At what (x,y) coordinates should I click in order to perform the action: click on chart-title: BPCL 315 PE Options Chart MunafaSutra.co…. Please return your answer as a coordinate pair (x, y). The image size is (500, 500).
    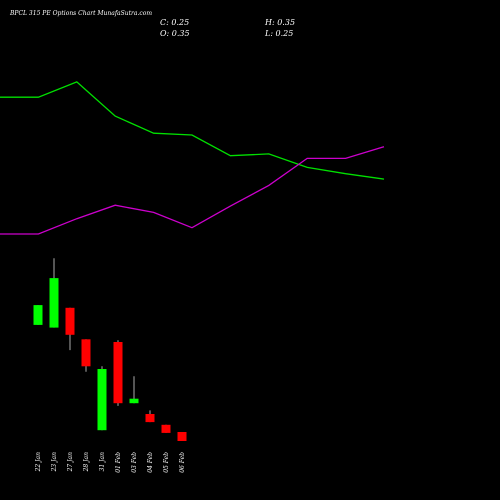
    Looking at the image, I should click on (80, 13).